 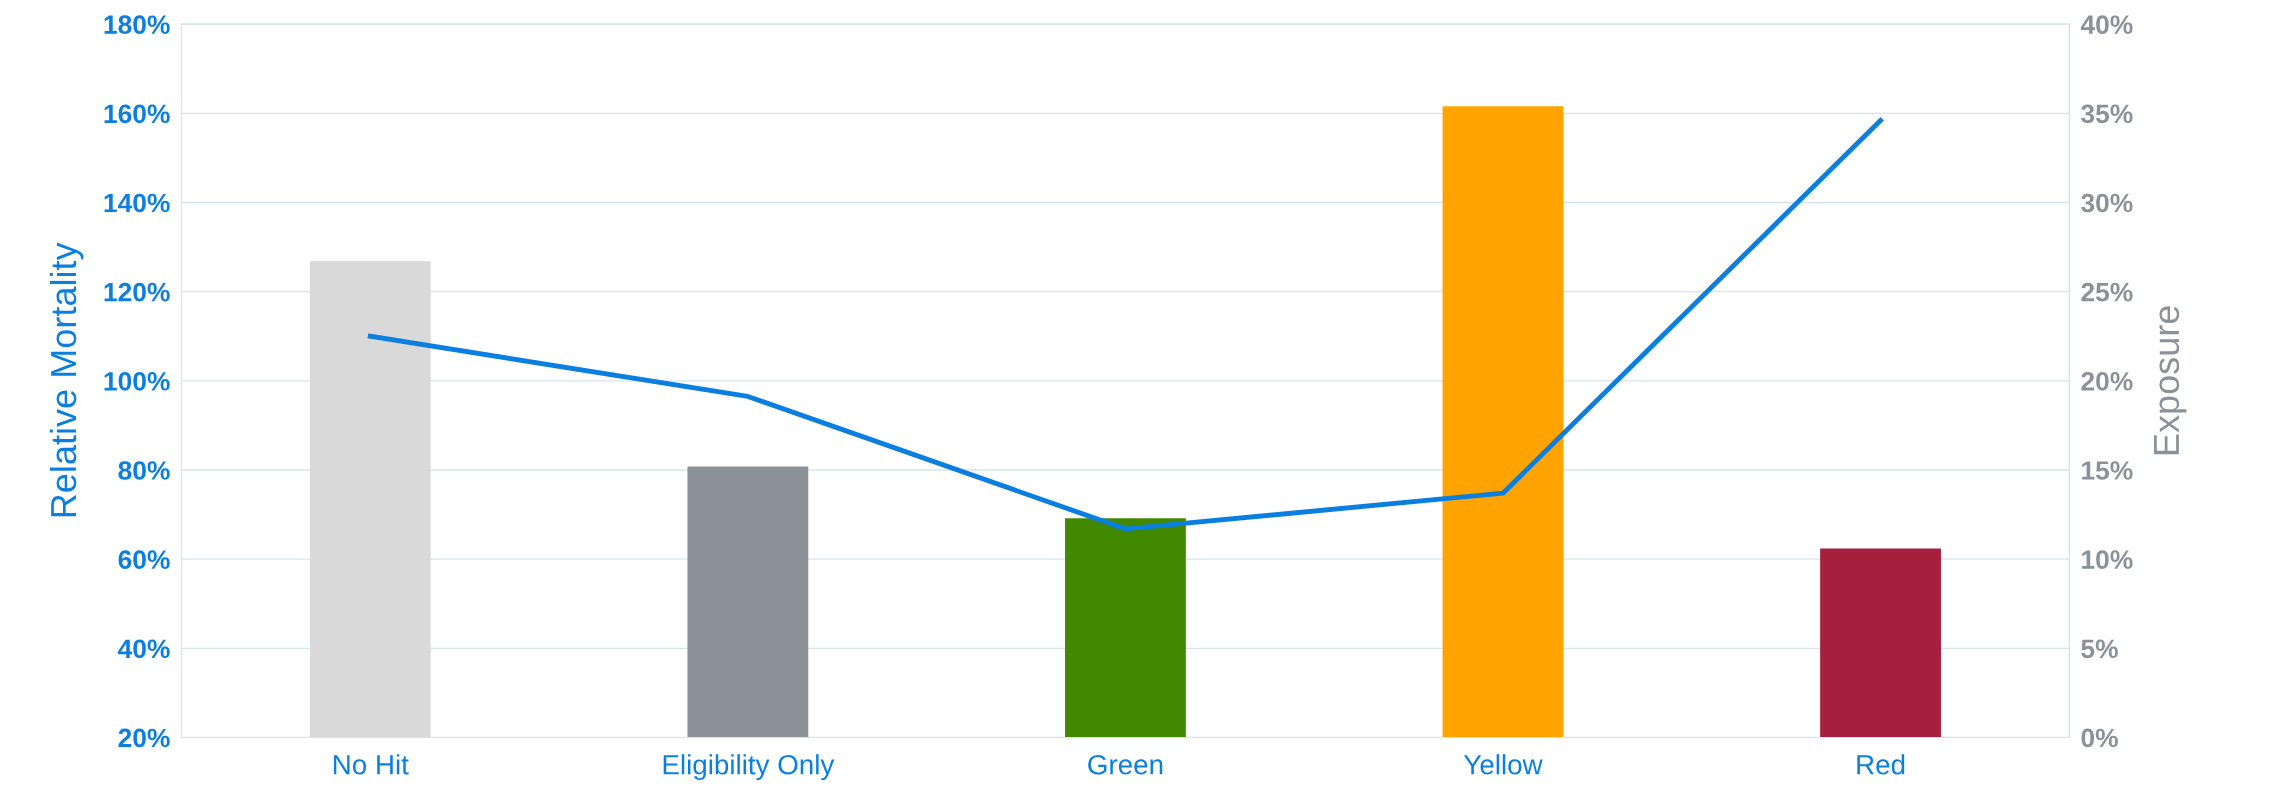 I want to click on y2-tick-label: 40%, so click(x=2106, y=24).